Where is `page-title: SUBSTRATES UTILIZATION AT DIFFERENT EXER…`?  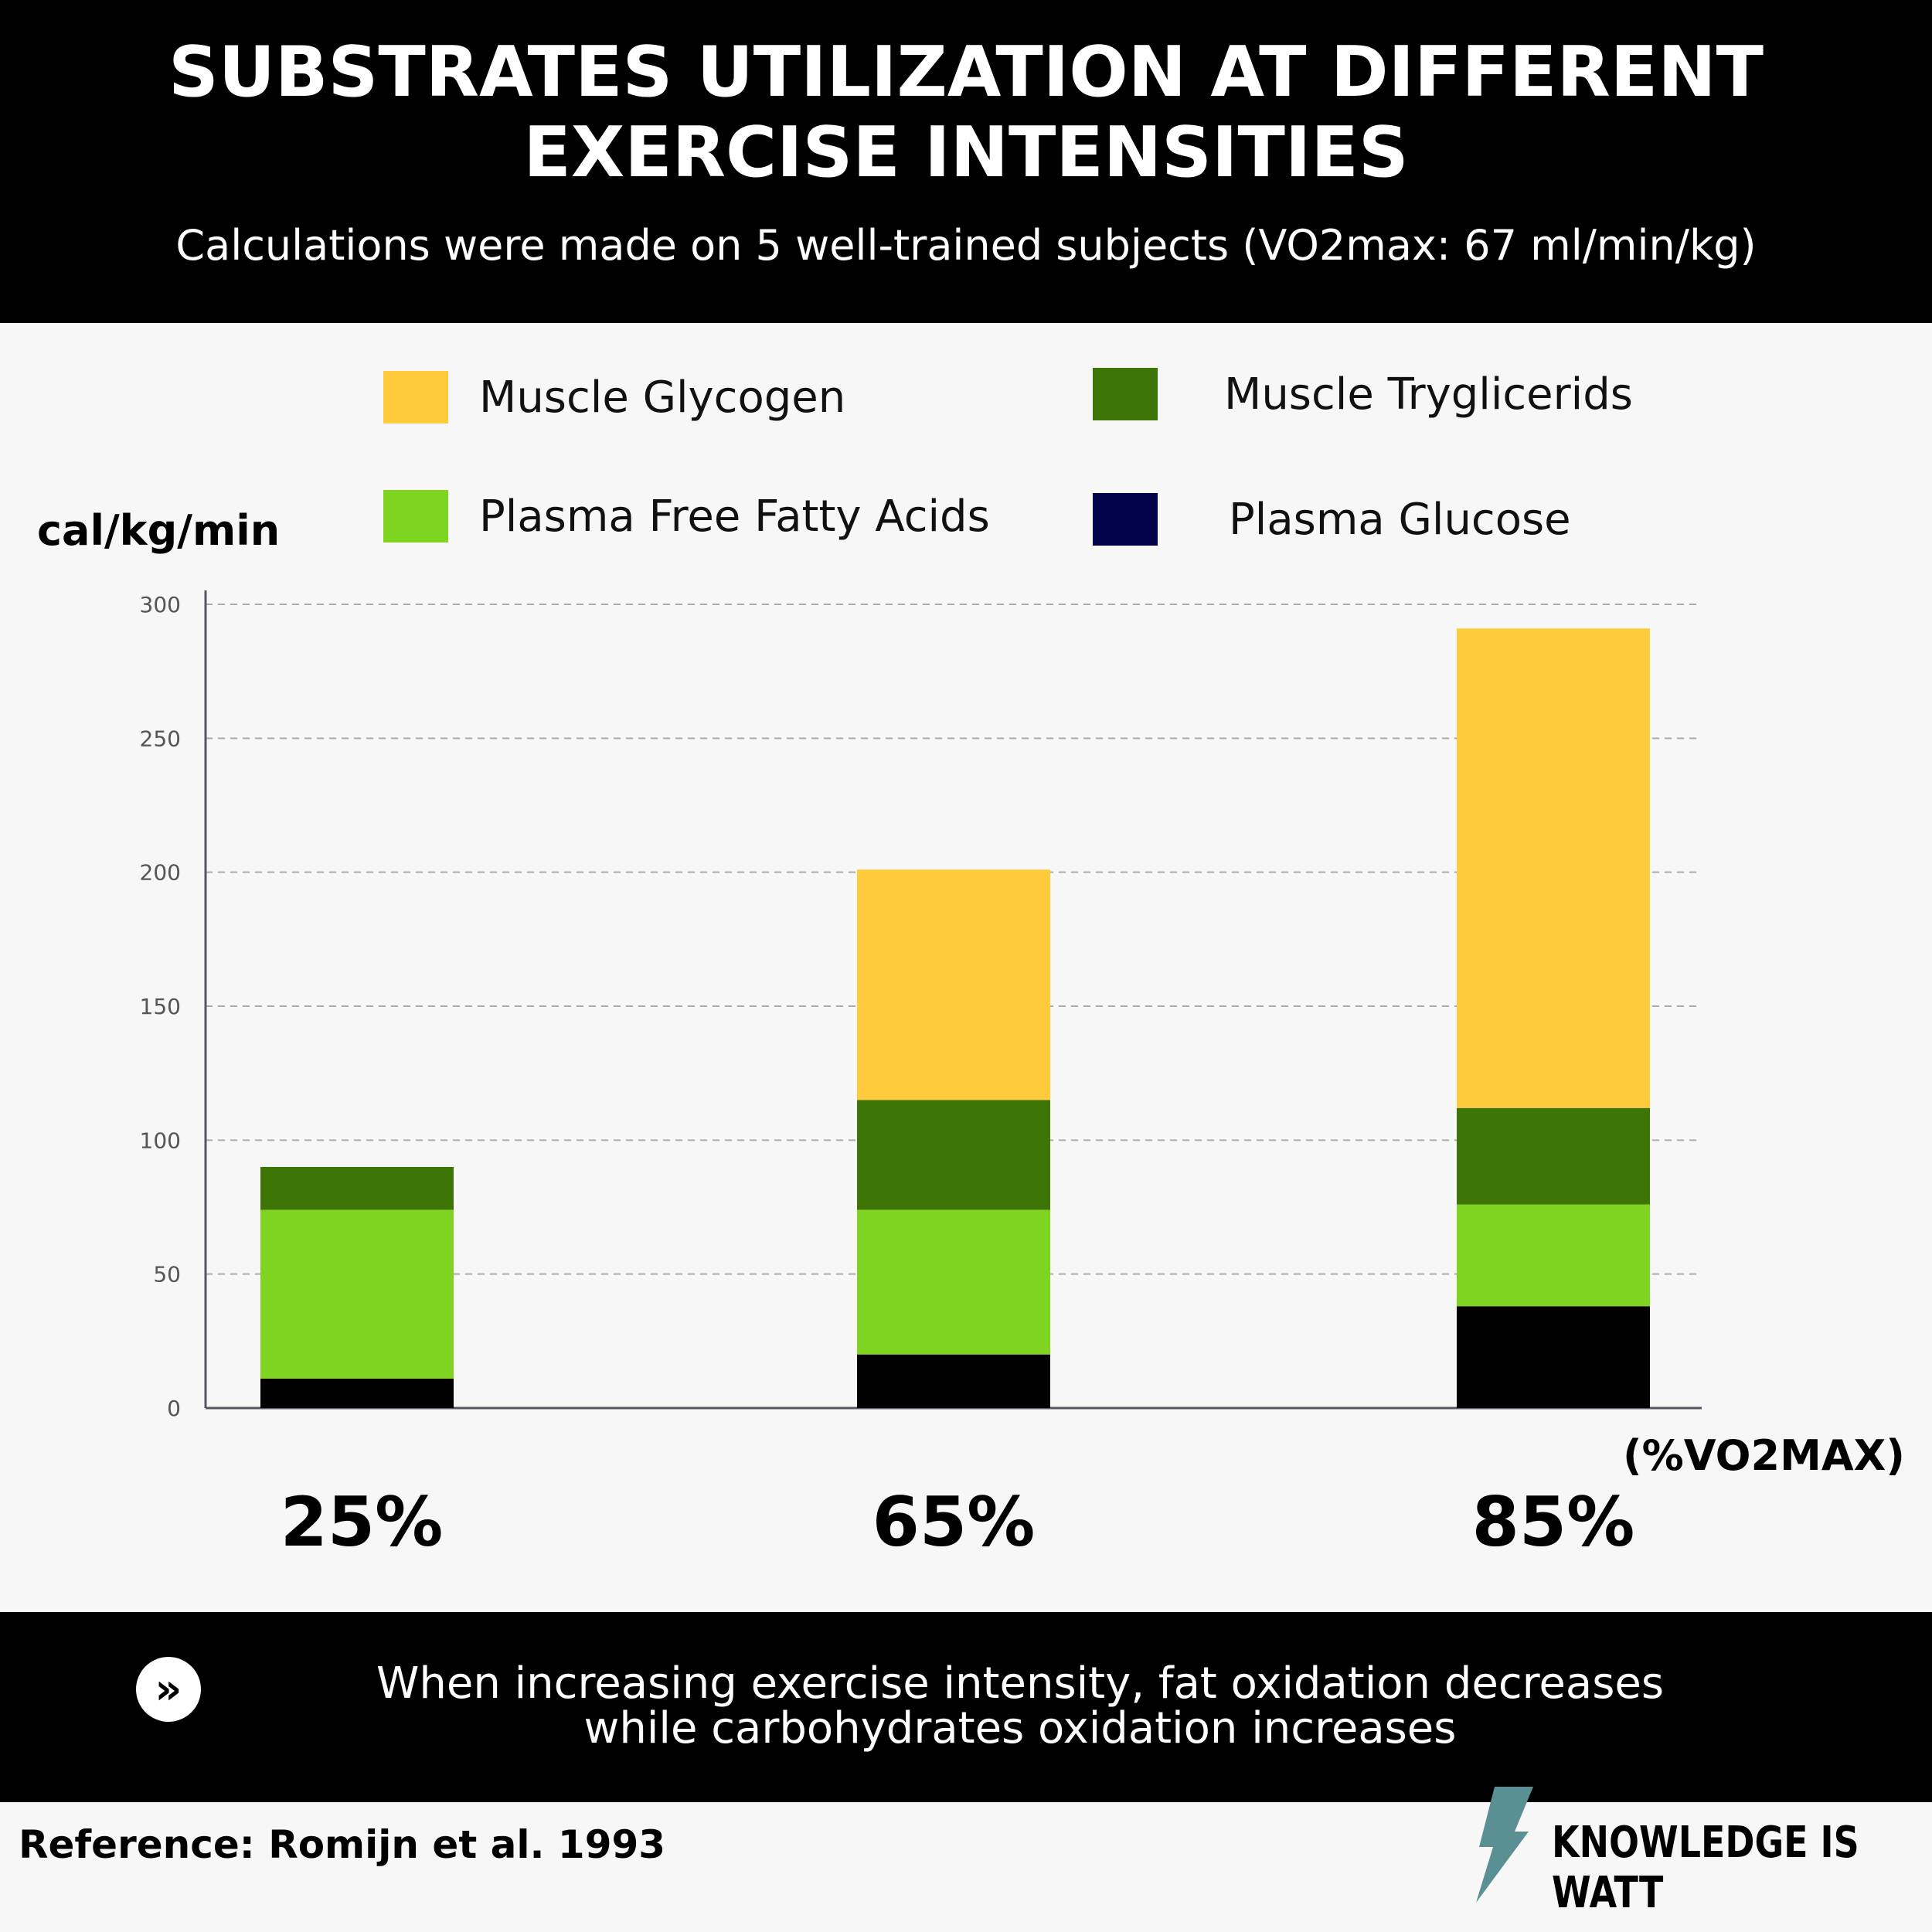
page-title: SUBSTRATES UTILIZATION AT DIFFERENT EXER… is located at coordinates (966, 112).